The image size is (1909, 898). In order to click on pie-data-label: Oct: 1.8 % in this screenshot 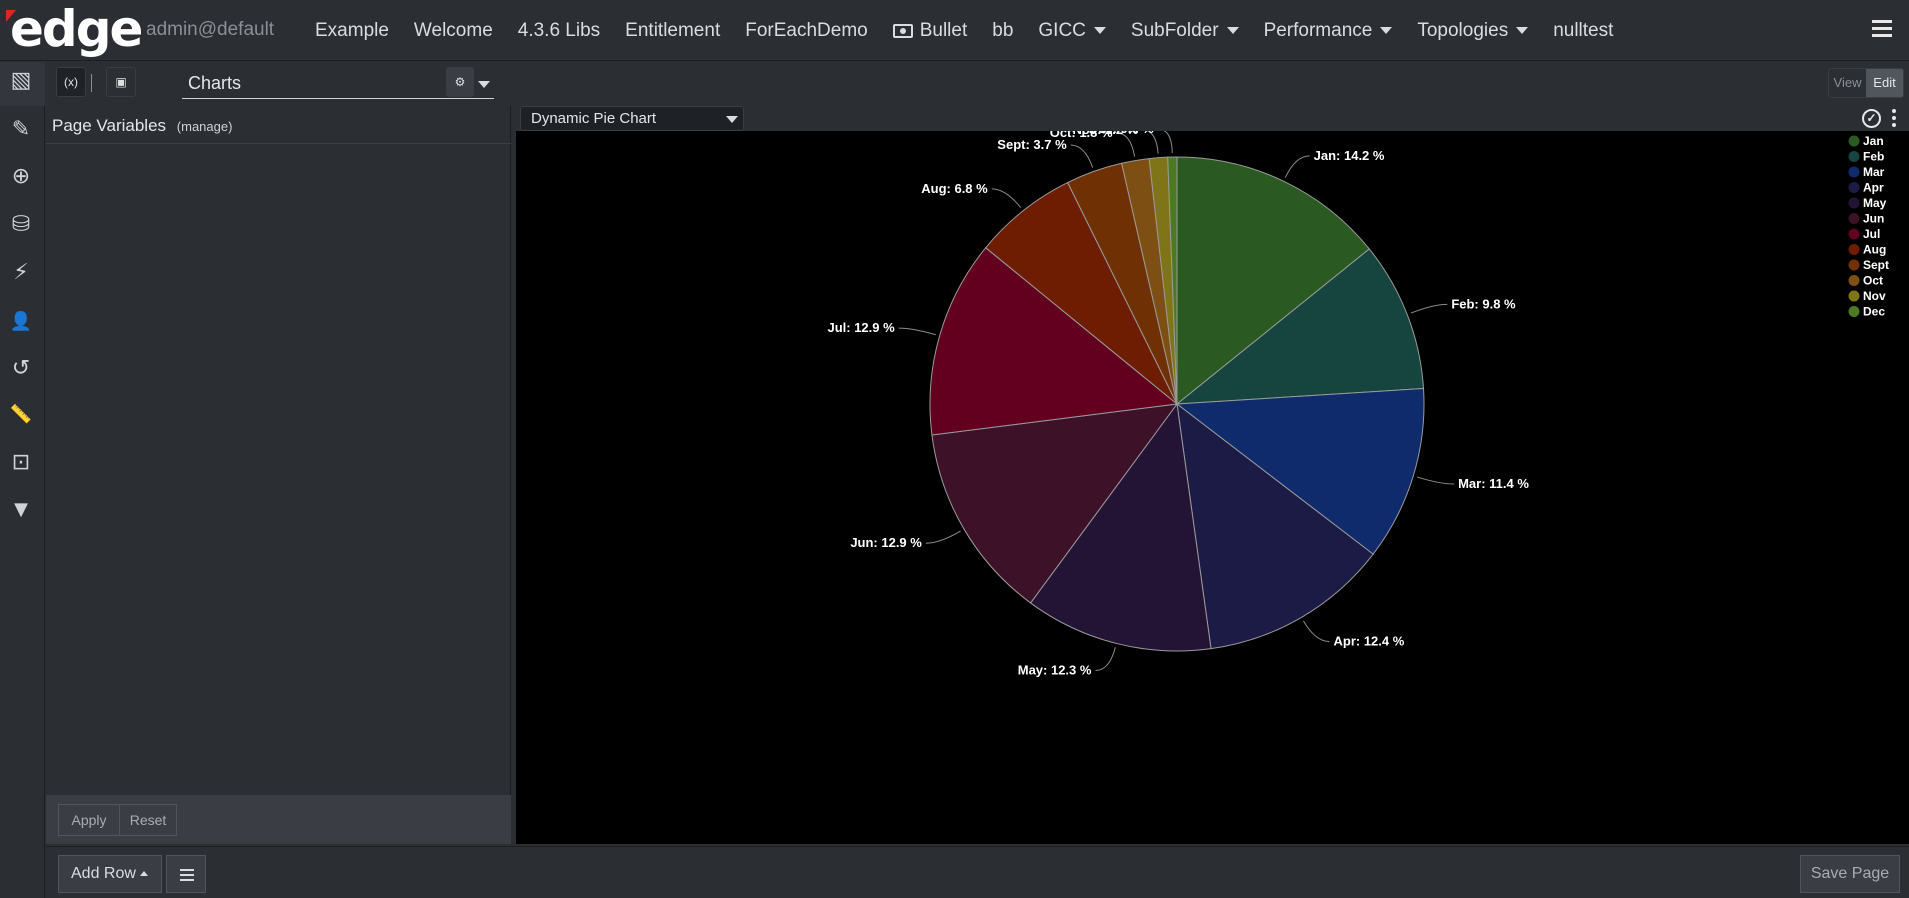, I will do `click(1081, 135)`.